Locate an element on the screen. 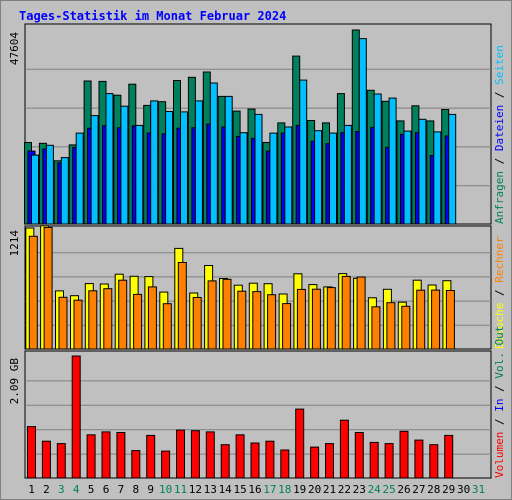 This screenshot has width=512, height=500. legend-item-anfragen: Anfragen is located at coordinates (499, 197).